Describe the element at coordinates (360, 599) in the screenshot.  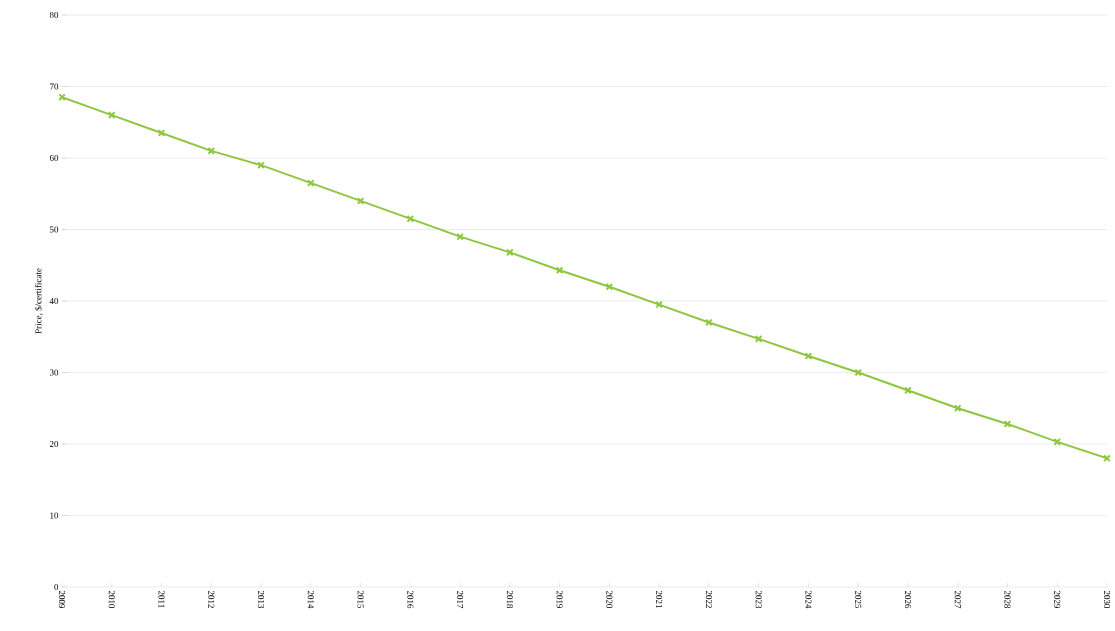
I see `x-tick-label: 2015` at that location.